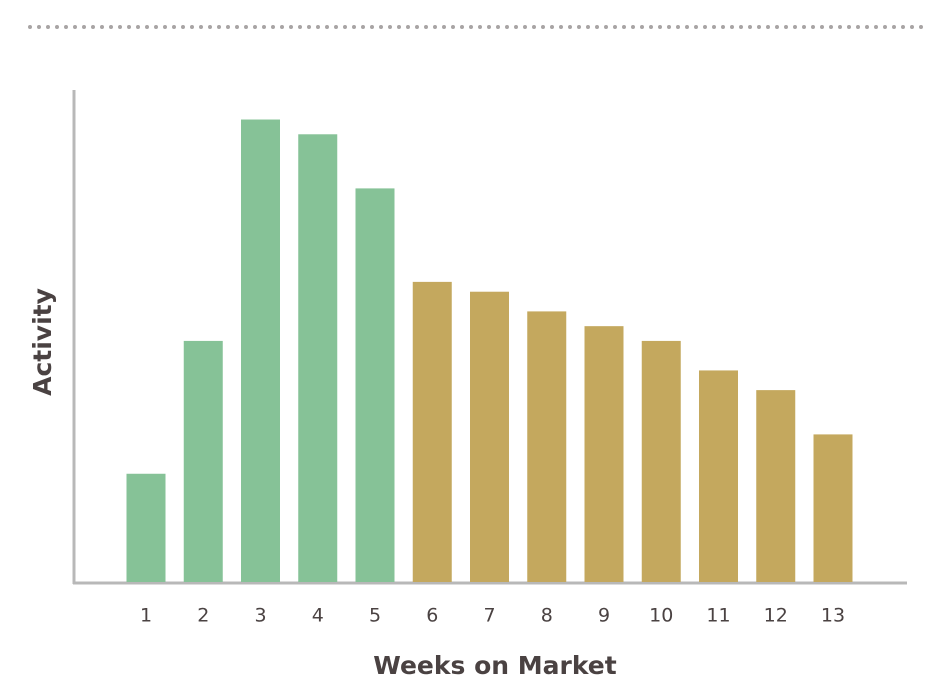 Image resolution: width=950 pixels, height=694 pixels. Describe the element at coordinates (604, 616) in the screenshot. I see `x-tick-label: 9` at that location.